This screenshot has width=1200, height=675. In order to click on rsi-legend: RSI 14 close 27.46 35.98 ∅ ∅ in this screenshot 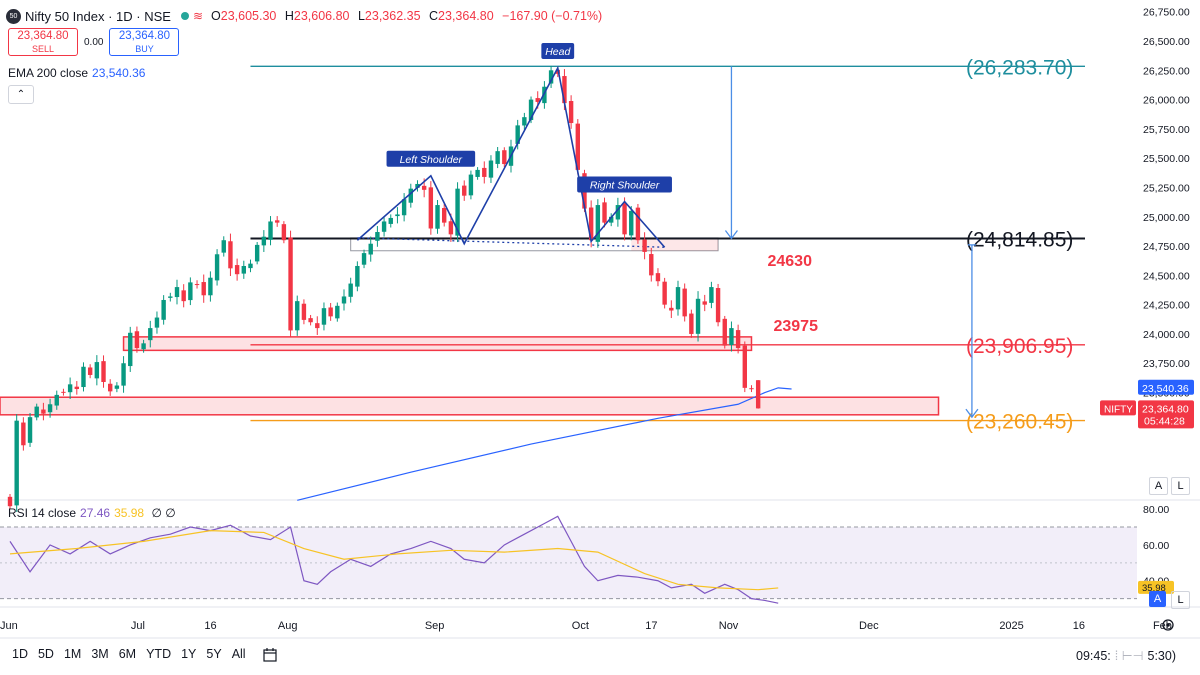, I will do `click(92, 513)`.